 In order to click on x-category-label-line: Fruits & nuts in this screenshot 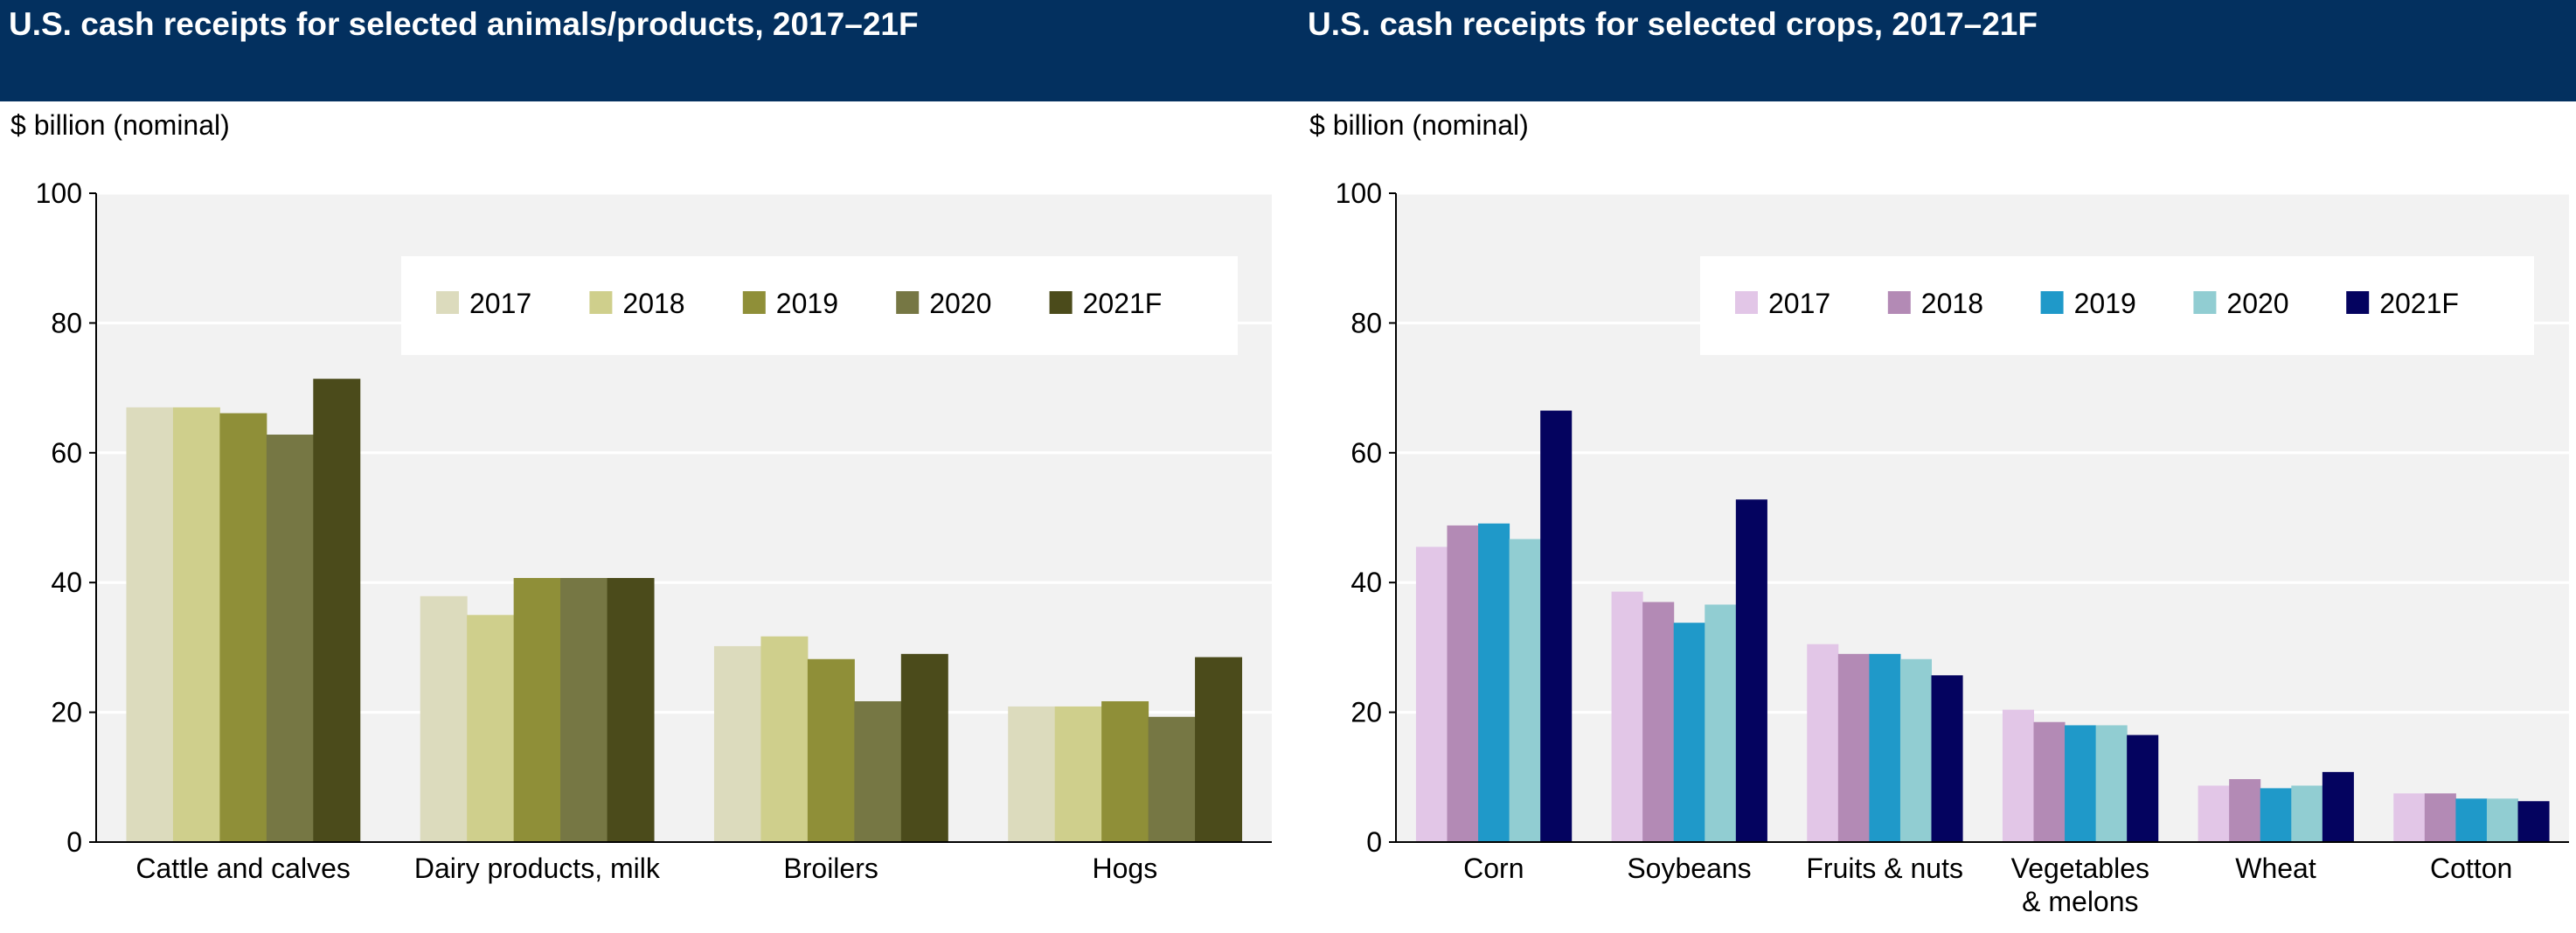, I will do `click(1885, 868)`.